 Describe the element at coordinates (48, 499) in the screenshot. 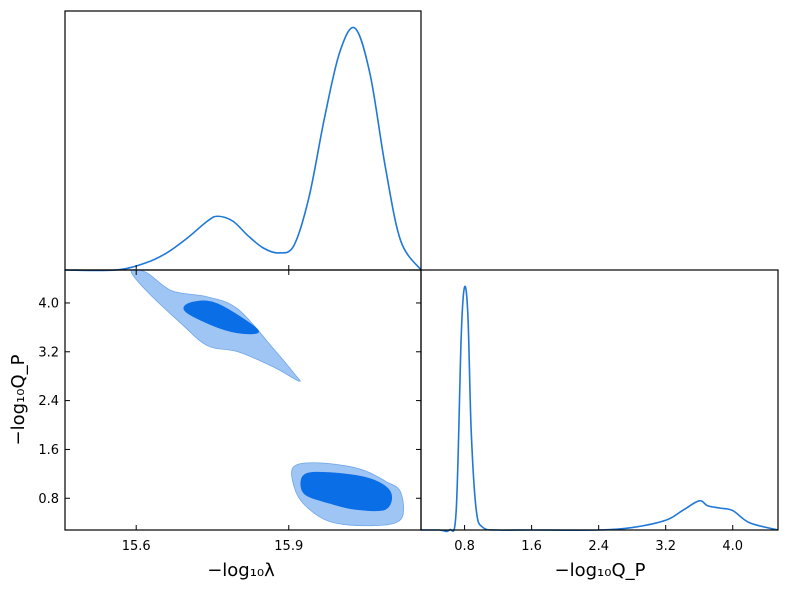

I see `y-tick-label-4: 0.8` at that location.